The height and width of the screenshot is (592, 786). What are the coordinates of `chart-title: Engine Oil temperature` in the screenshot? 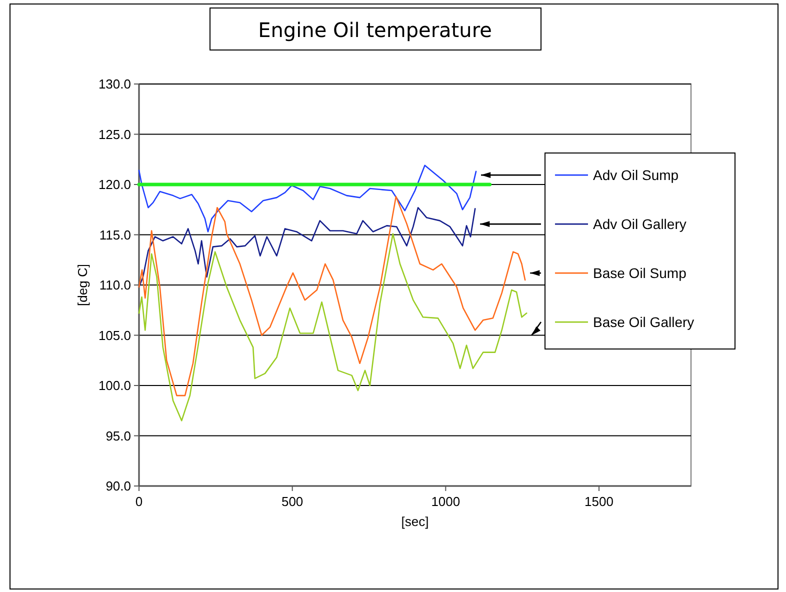 It's located at (375, 30).